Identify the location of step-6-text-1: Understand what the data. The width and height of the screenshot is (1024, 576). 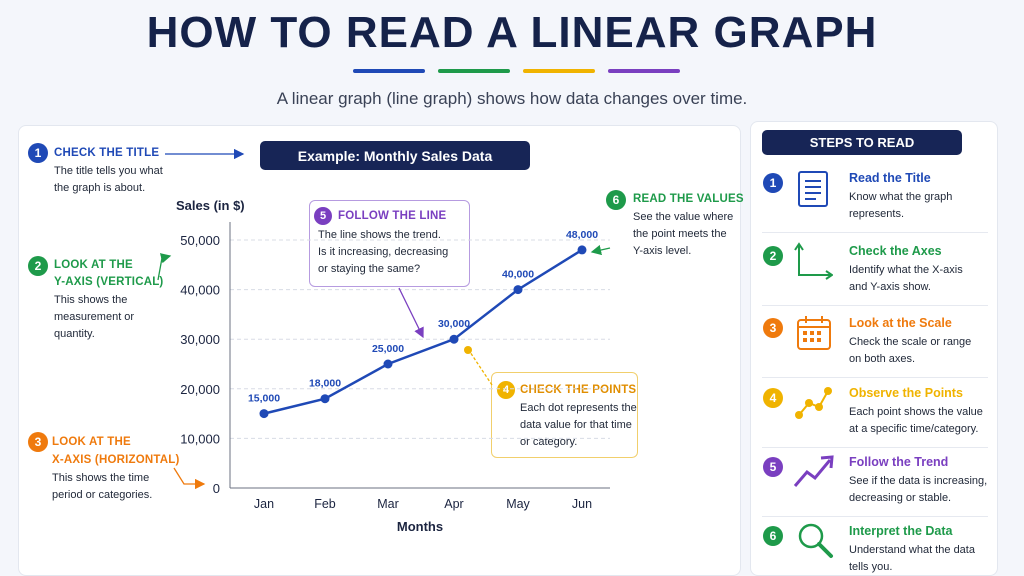
(912, 550).